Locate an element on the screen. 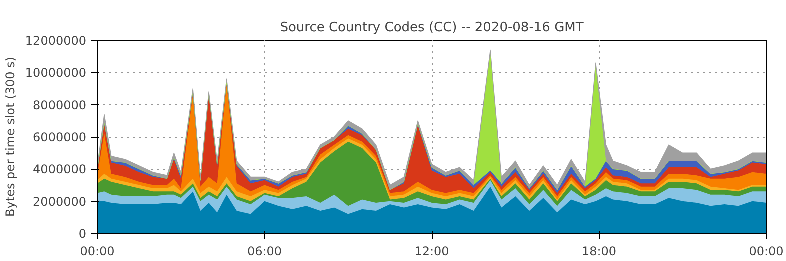 This screenshot has width=786, height=261. y-tick-label: 0 is located at coordinates (82, 234).